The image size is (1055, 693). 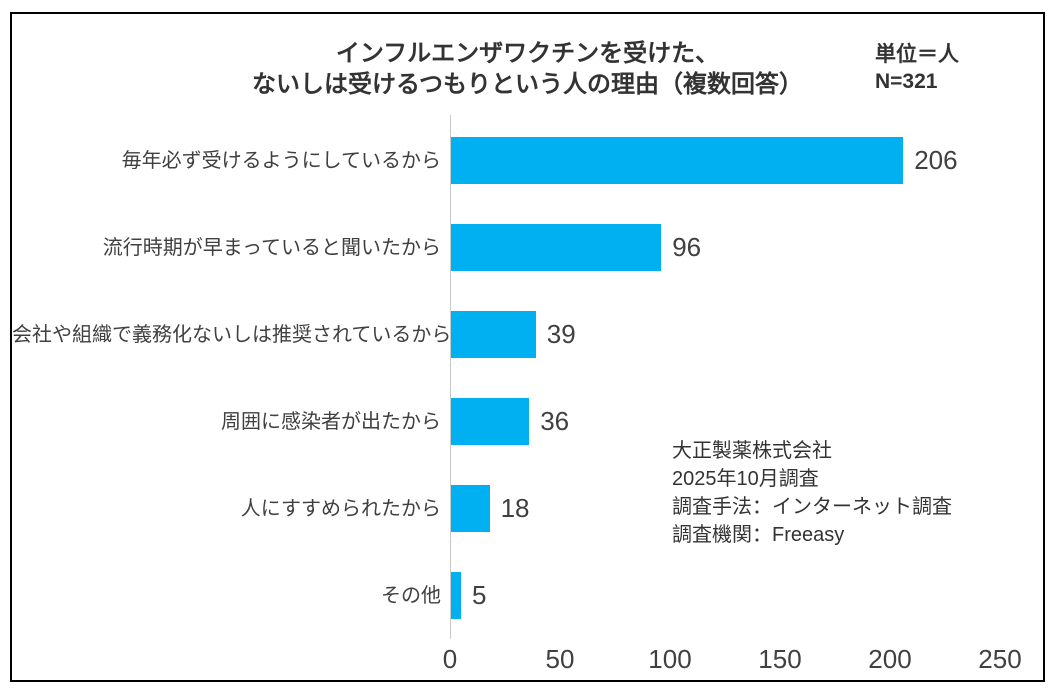 I want to click on source-note-line-2: 2025年10月調査, so click(x=745, y=479).